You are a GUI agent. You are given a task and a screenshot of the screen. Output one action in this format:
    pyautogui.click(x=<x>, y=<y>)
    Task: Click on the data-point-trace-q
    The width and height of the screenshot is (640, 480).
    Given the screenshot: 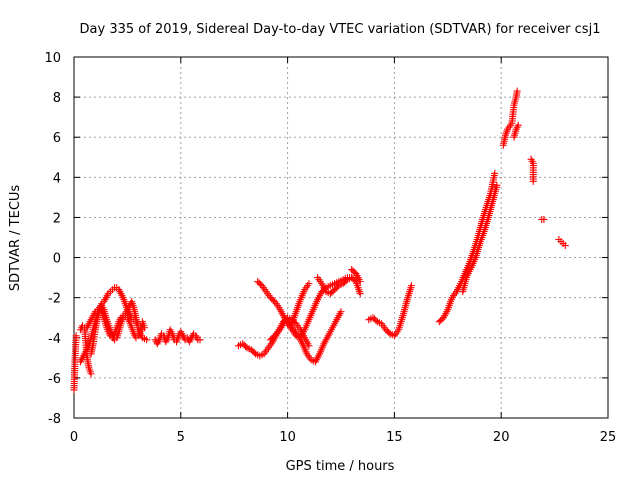 What is the action you would take?
    pyautogui.click(x=517, y=91)
    